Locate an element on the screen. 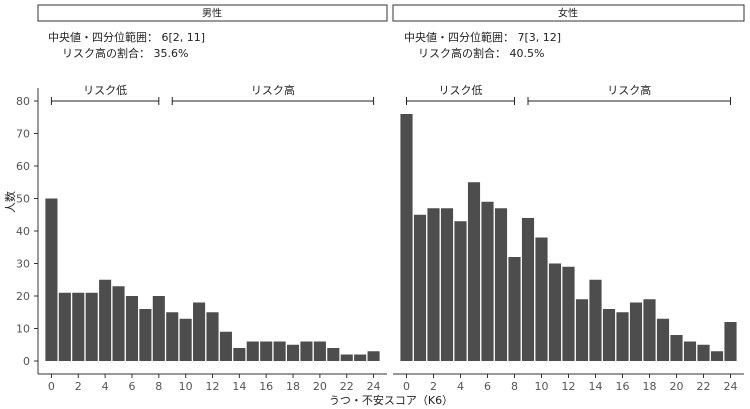 The width and height of the screenshot is (750, 409). strip-female is located at coordinates (568, 13).